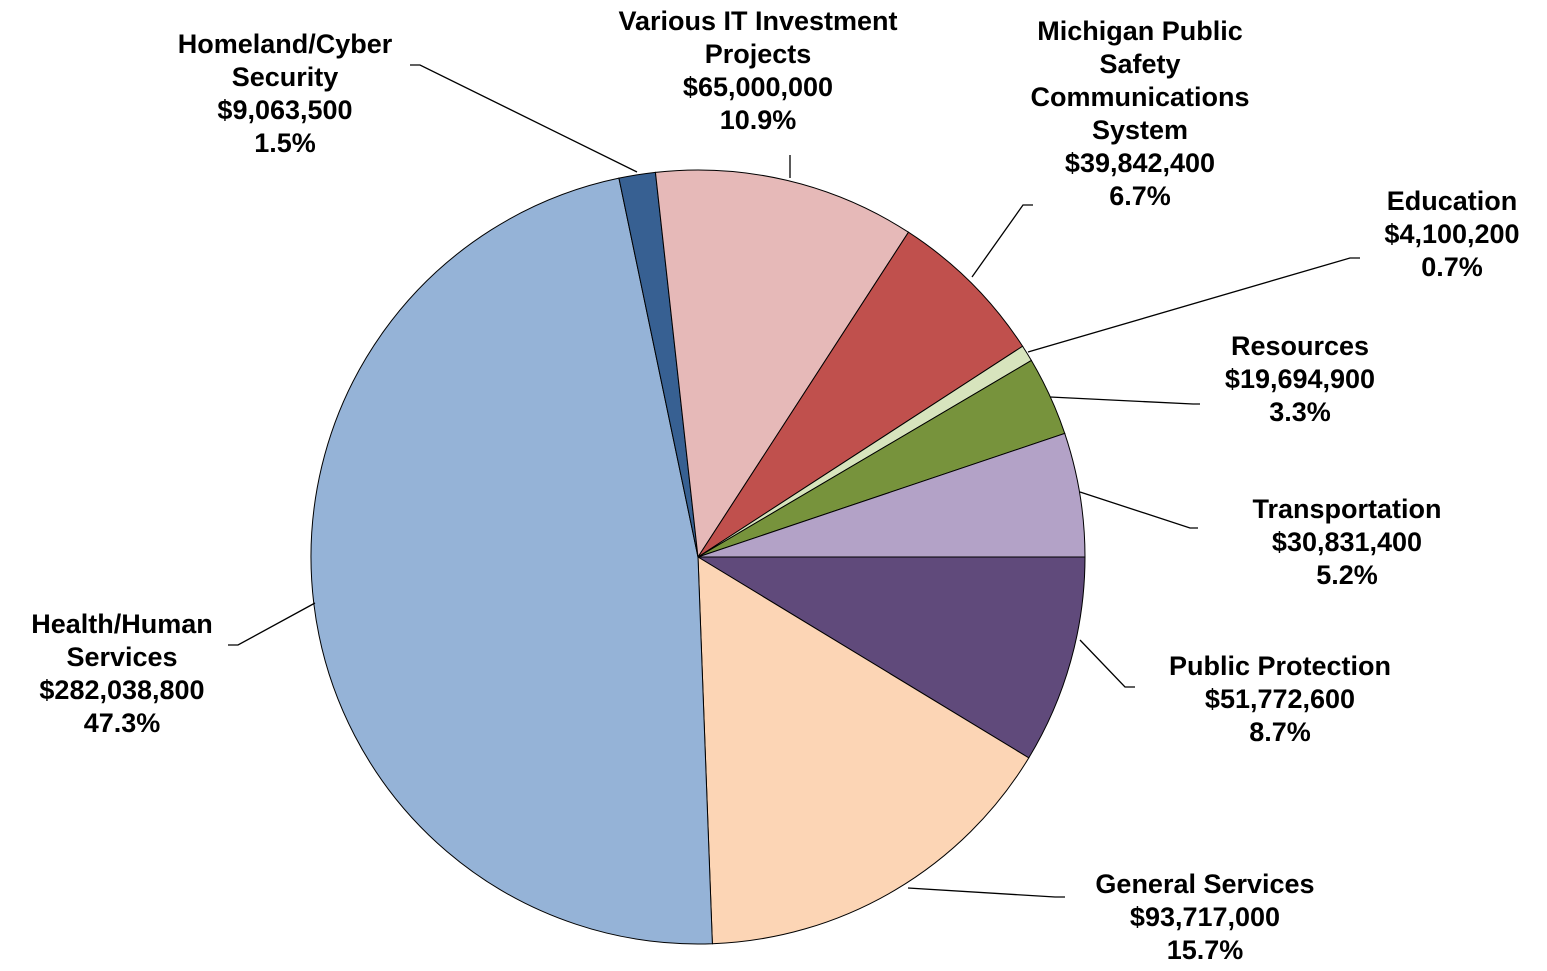 This screenshot has width=1547, height=971. What do you see at coordinates (1280, 732) in the screenshot?
I see `percent-label: 8.7%` at bounding box center [1280, 732].